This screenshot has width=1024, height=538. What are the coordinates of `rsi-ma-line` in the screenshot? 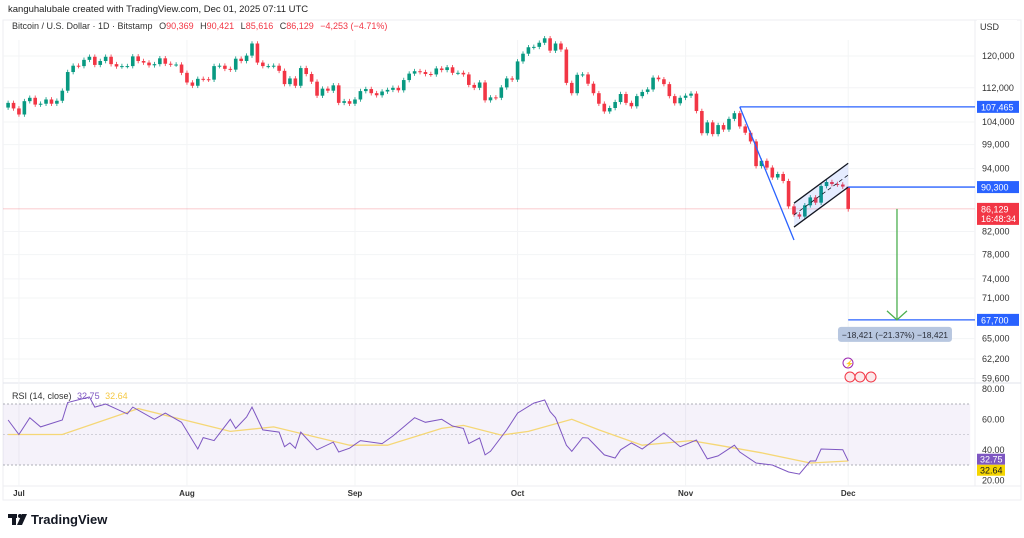 It's located at (428, 435).